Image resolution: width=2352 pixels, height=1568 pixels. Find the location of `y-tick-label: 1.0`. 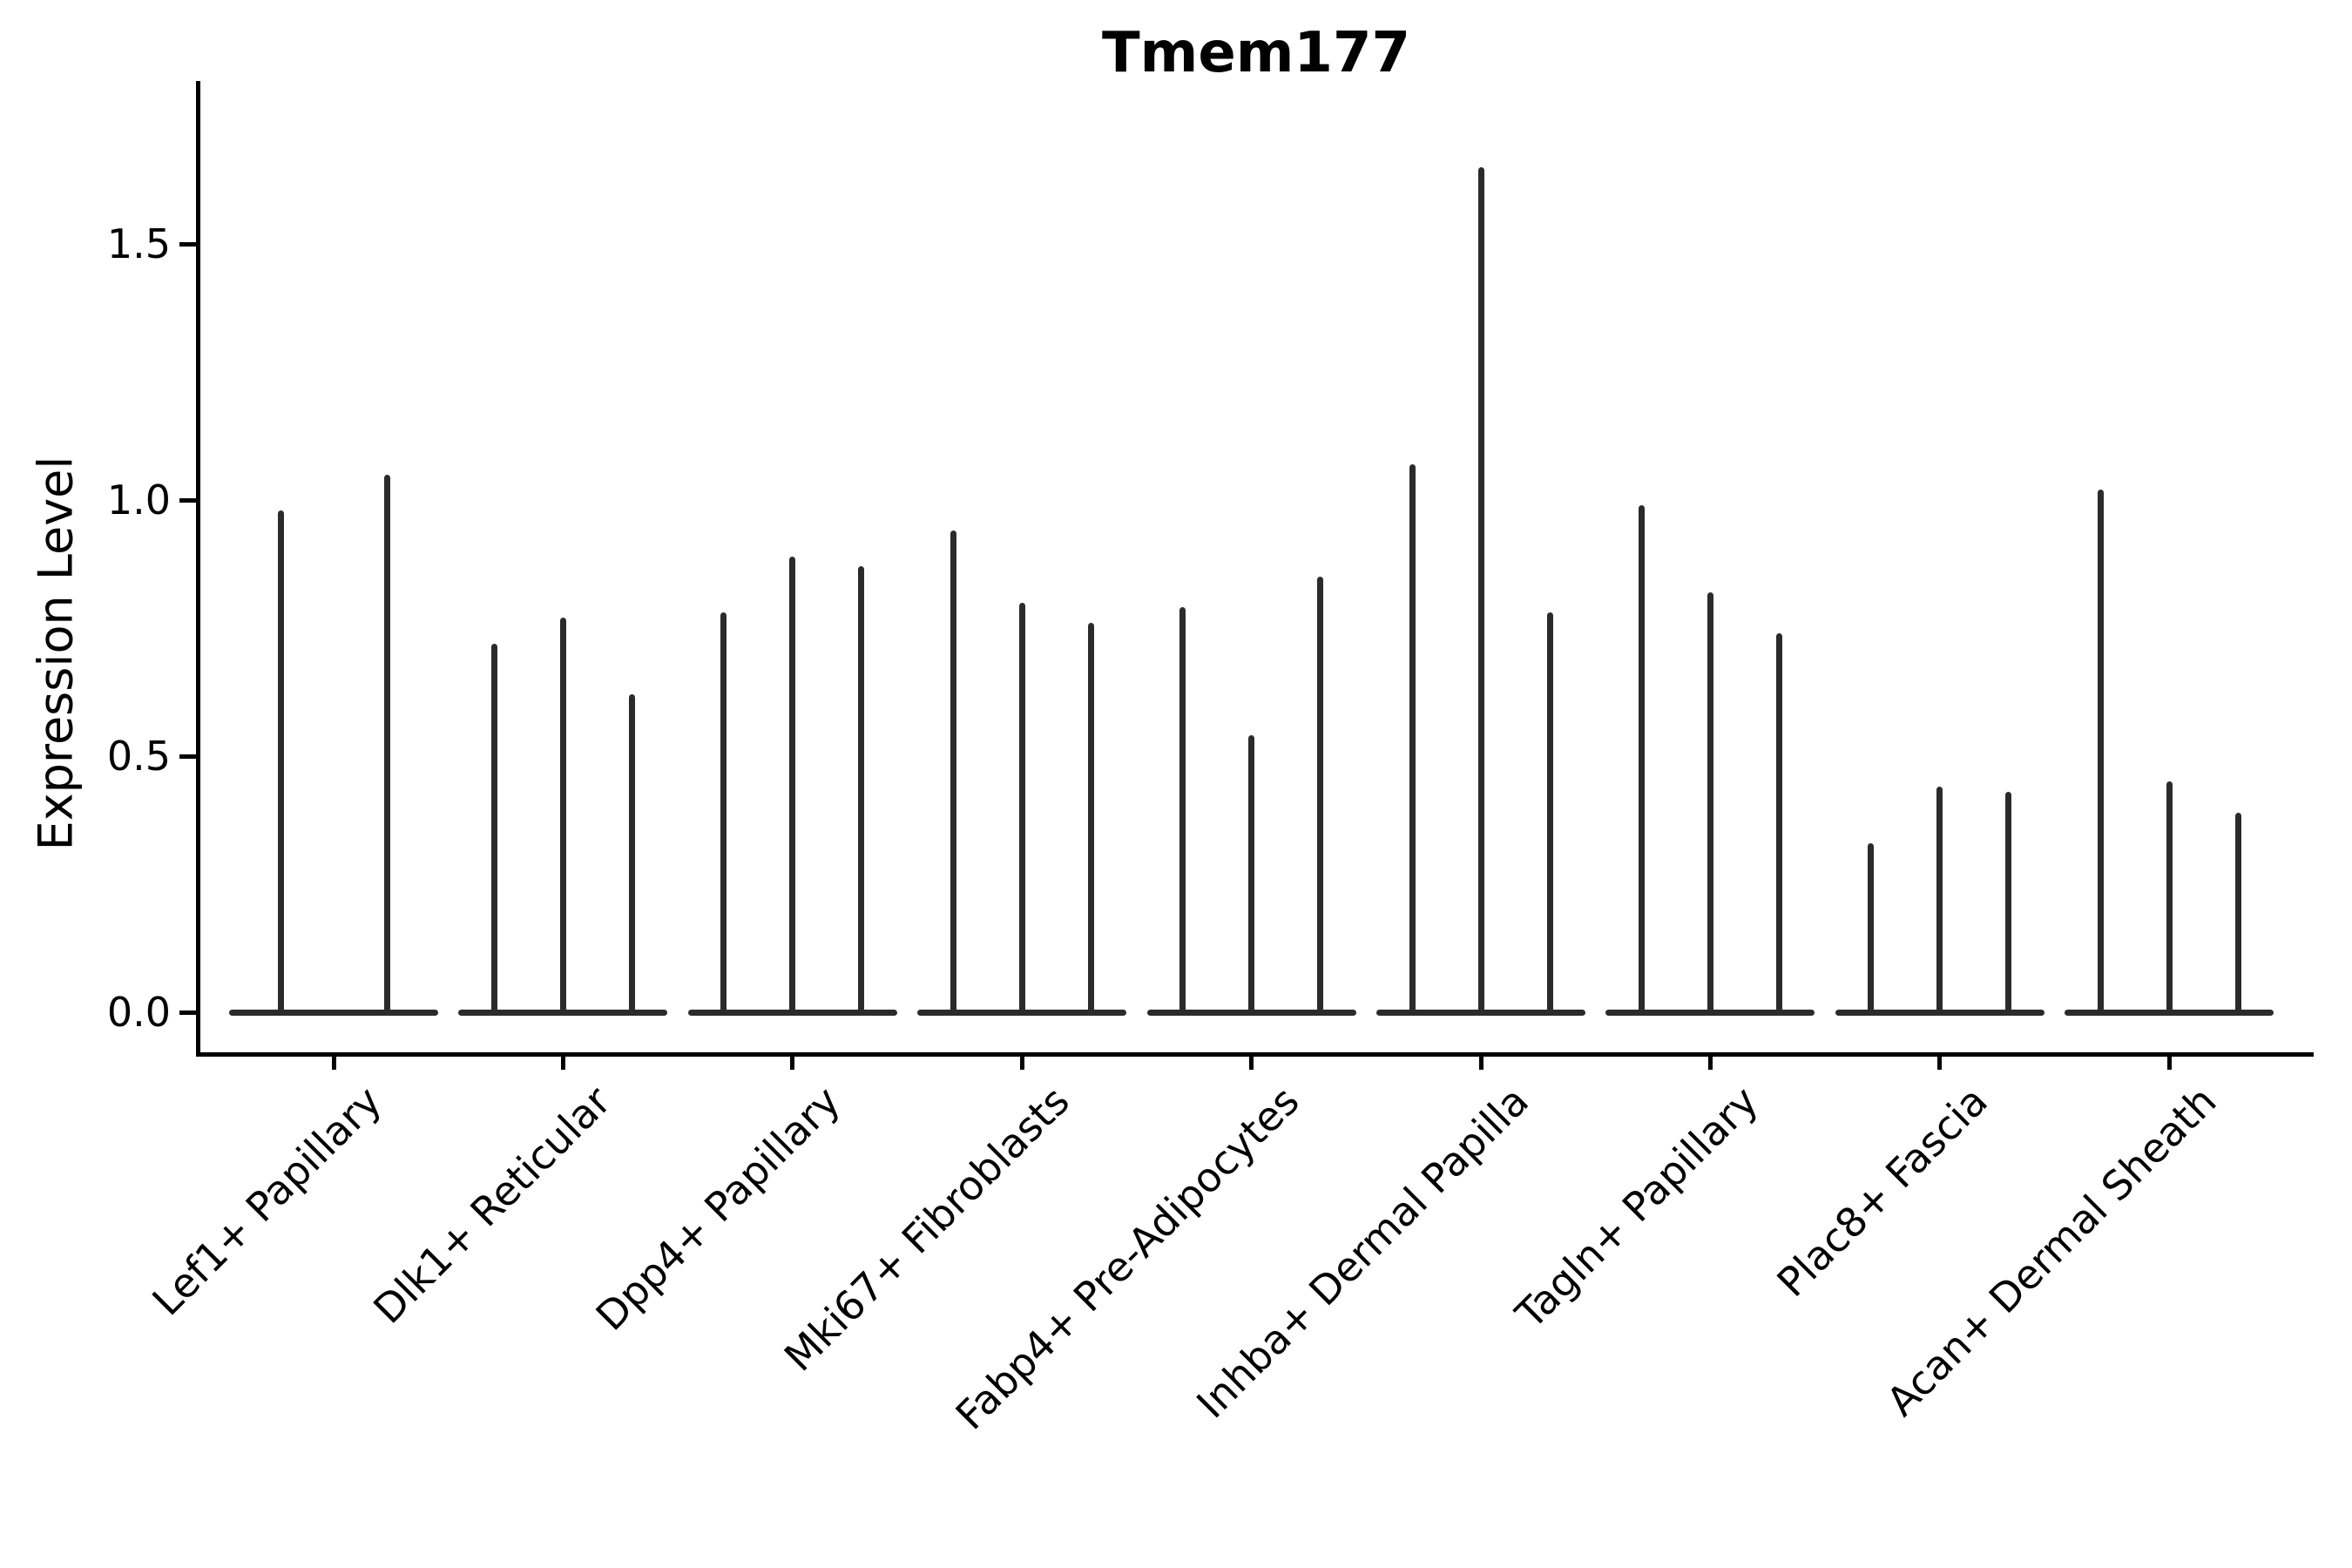

y-tick-label: 1.0 is located at coordinates (138, 500).